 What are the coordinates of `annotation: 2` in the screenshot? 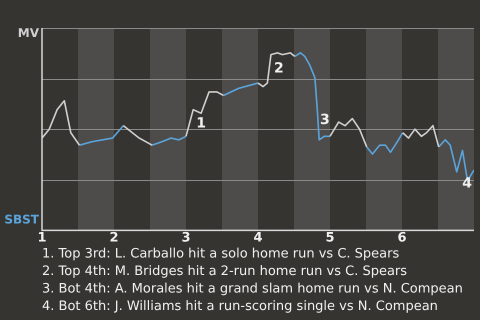 It's located at (279, 68).